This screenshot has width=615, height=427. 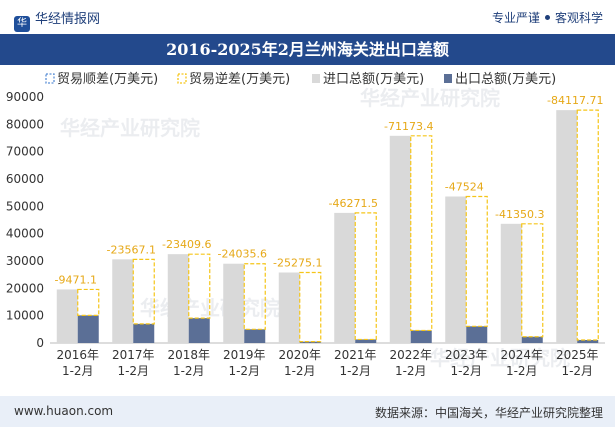 I want to click on y-tick-label: 30000, so click(x=25, y=261).